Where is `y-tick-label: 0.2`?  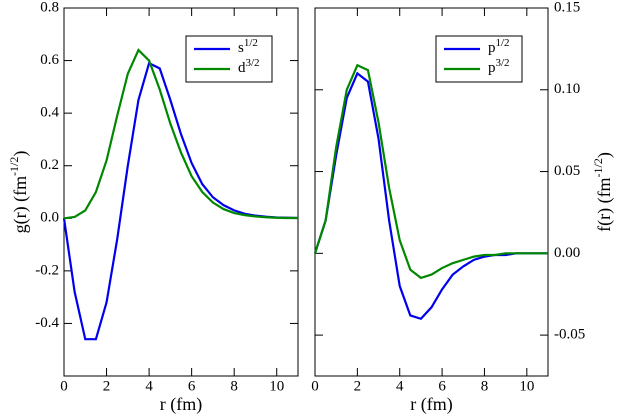
y-tick-label: 0.2 is located at coordinates (49, 165).